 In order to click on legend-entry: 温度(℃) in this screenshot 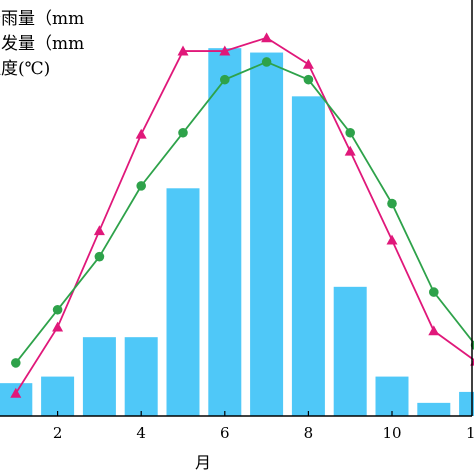, I will do `click(25, 69)`.